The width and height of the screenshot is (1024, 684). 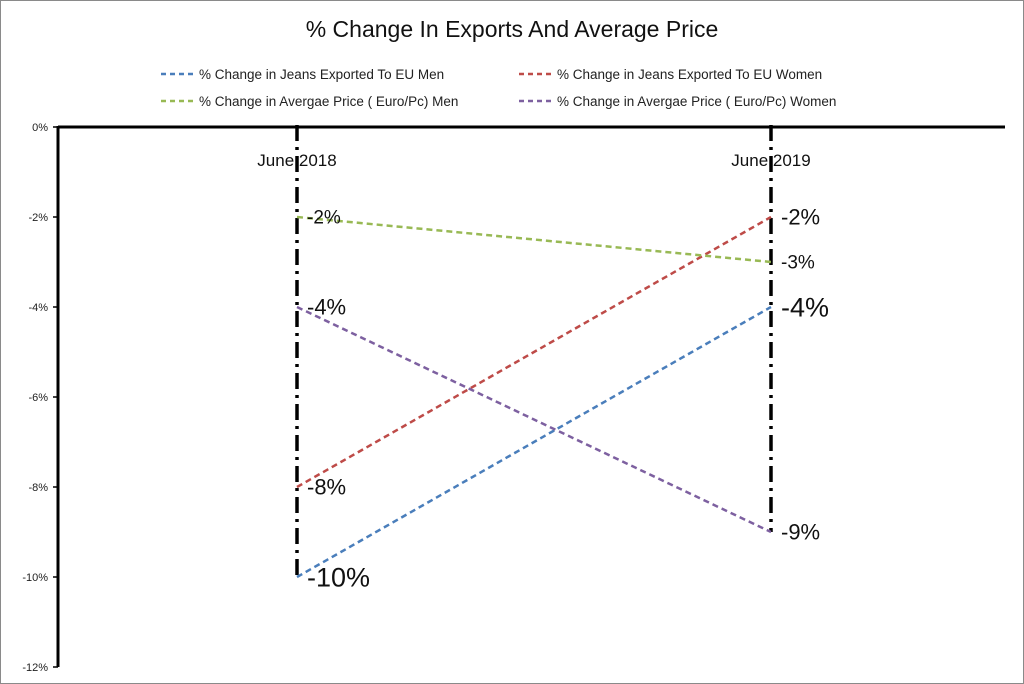 I want to click on series-line, so click(x=534, y=239).